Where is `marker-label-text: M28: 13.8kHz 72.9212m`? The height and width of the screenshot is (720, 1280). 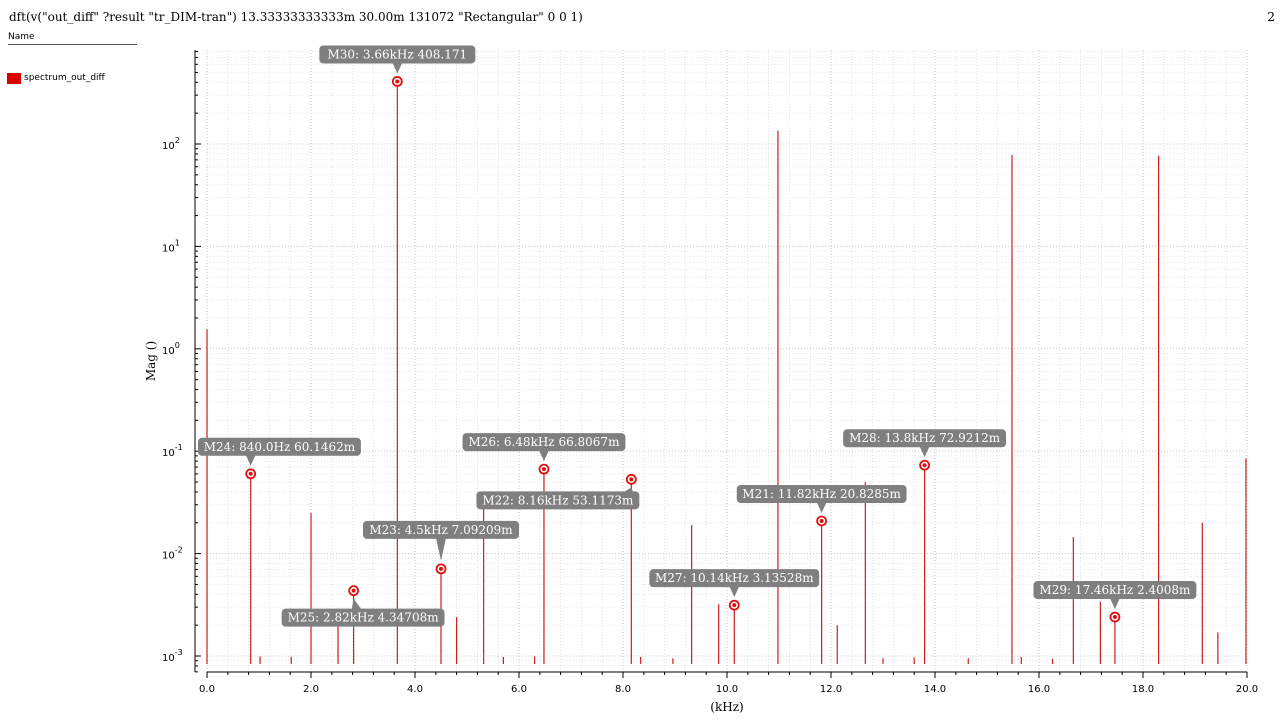
marker-label-text: M28: 13.8kHz 72.9212m is located at coordinates (925, 438).